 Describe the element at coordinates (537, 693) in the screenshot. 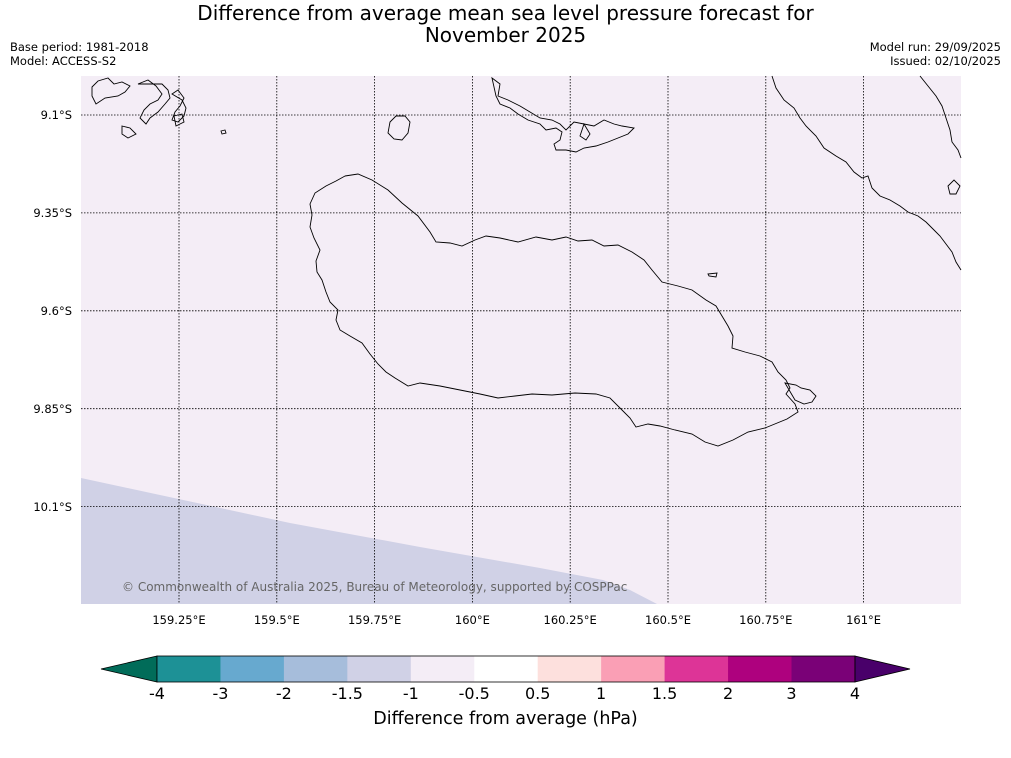

I see `colorbar-tick-label: 0.5` at that location.